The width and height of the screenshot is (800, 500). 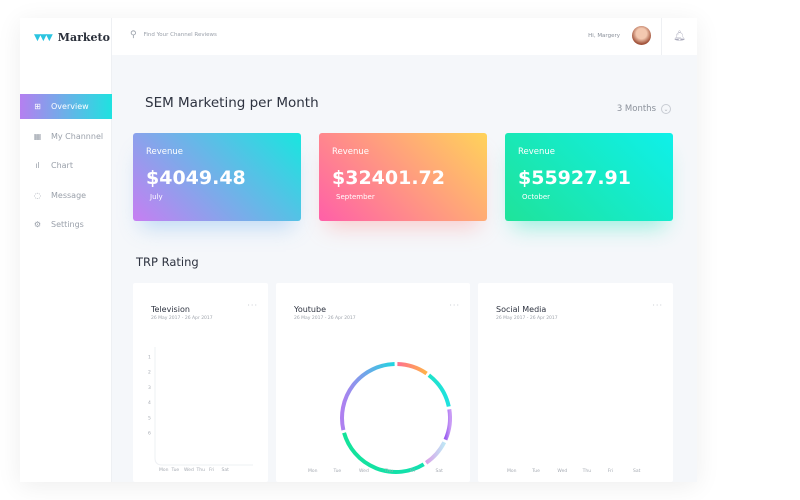 I want to click on bar-chart-icon: ıl, so click(x=37, y=165).